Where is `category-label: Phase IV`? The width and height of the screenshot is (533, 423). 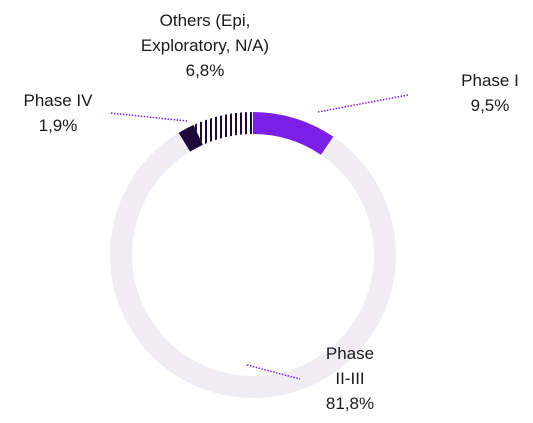
category-label: Phase IV is located at coordinates (59, 100).